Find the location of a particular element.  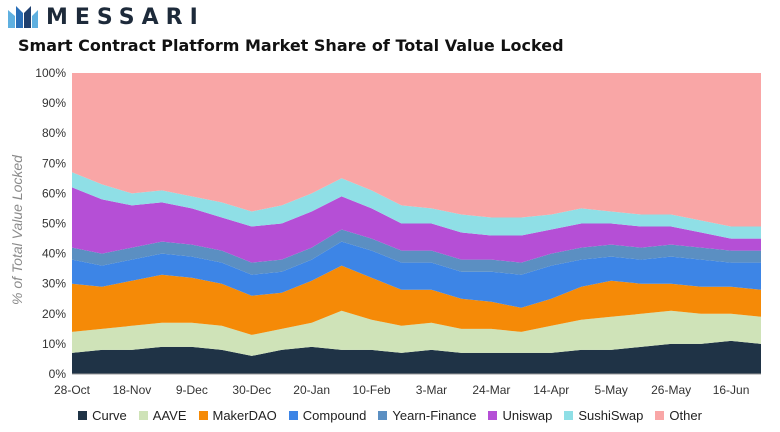

y-tick-label: 10% is located at coordinates (54, 344).